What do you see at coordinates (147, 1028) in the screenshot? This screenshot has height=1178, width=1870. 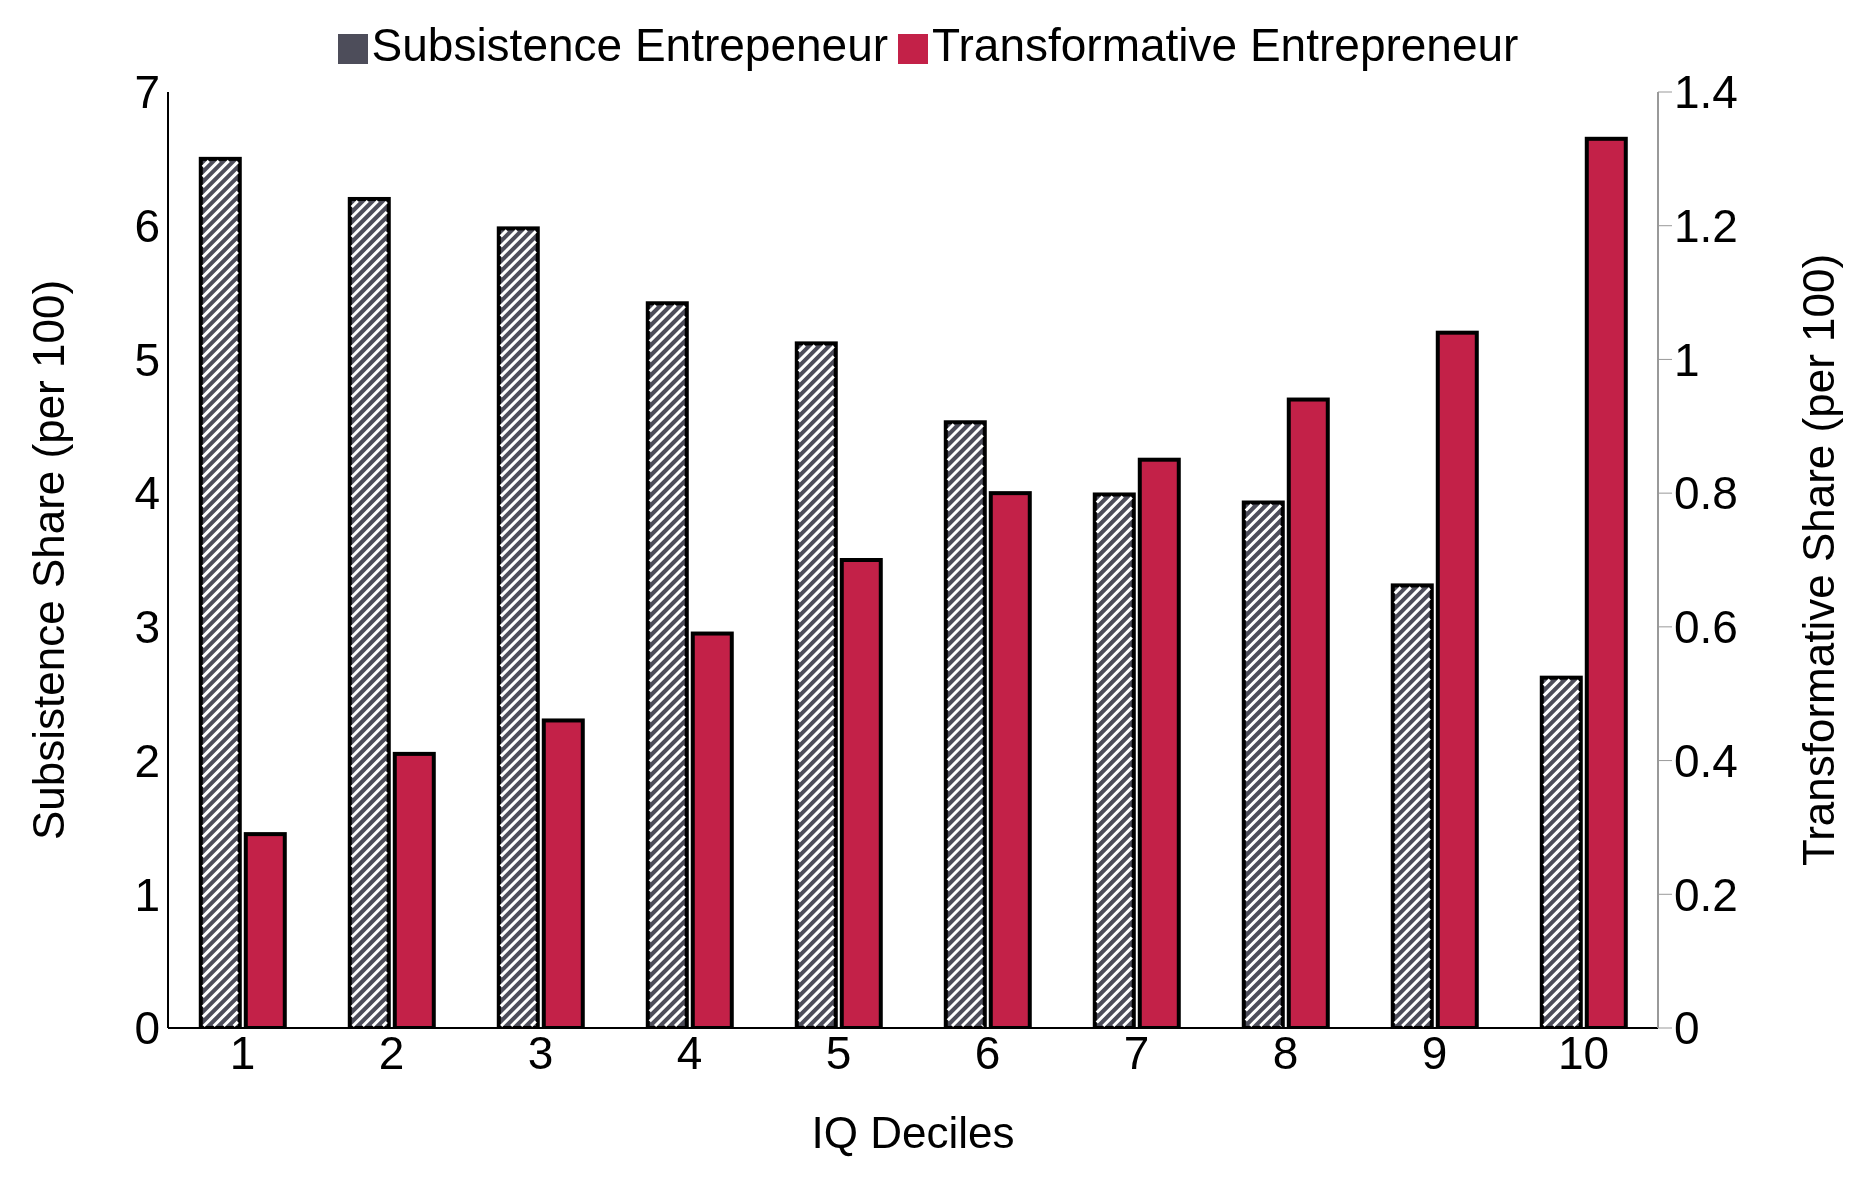 I see `y-tick-label: 0` at bounding box center [147, 1028].